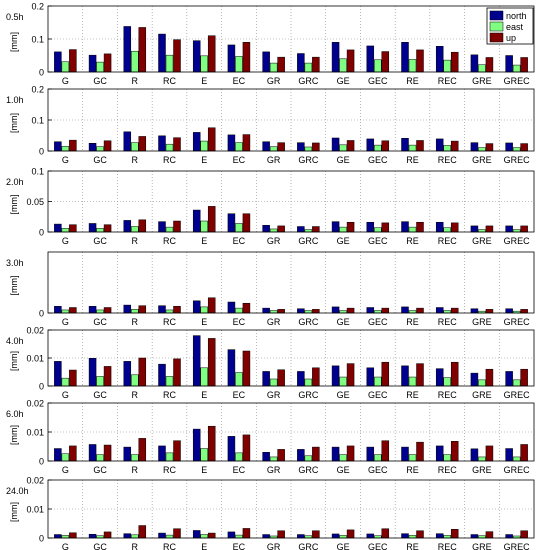  Describe the element at coordinates (35, 359) in the screenshot. I see `y-tick-label: 0.01` at that location.